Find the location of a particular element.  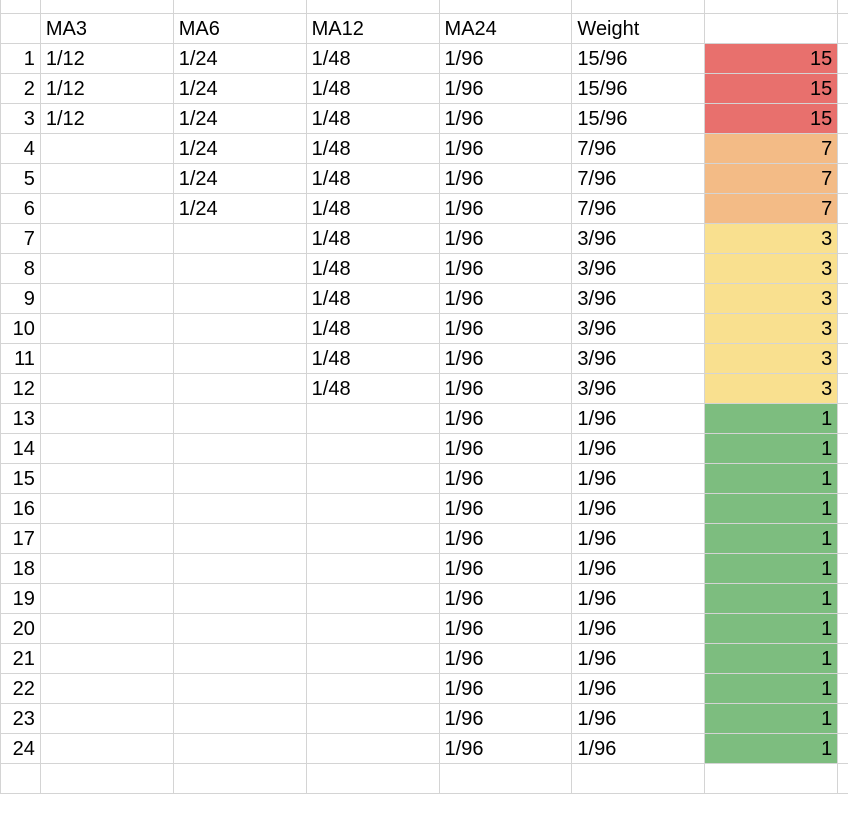

header-cell-corner is located at coordinates (20, 28).